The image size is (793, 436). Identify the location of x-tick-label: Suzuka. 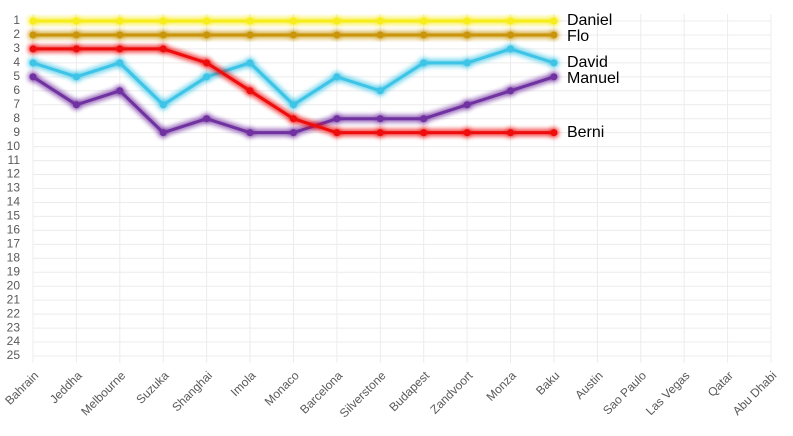
(152, 387).